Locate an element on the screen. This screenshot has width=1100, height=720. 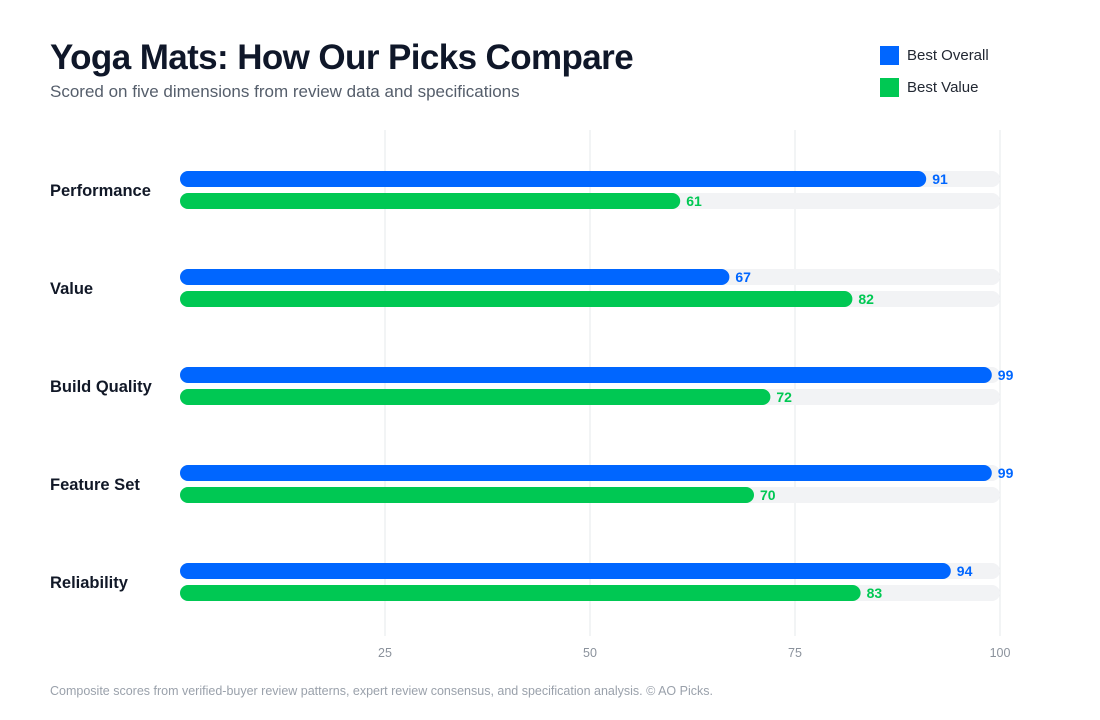
value-label-performance-best-overall: 91 is located at coordinates (940, 179).